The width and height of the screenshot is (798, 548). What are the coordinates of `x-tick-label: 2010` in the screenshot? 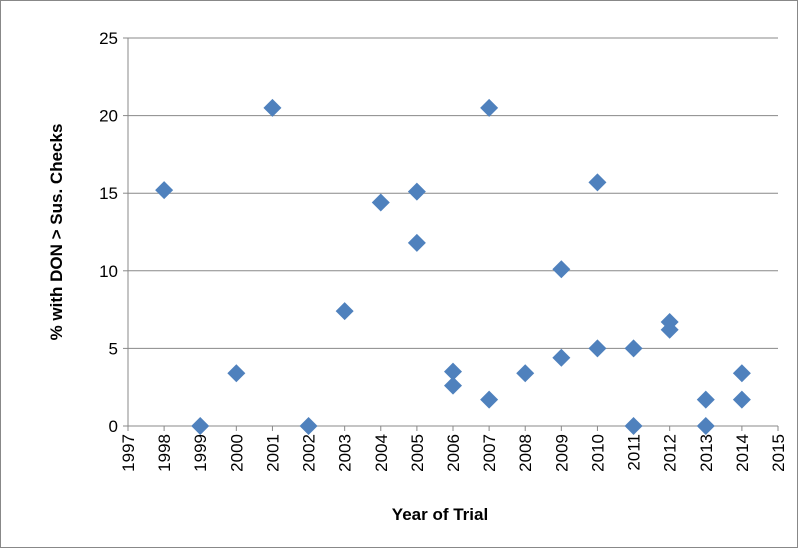 It's located at (597, 453).